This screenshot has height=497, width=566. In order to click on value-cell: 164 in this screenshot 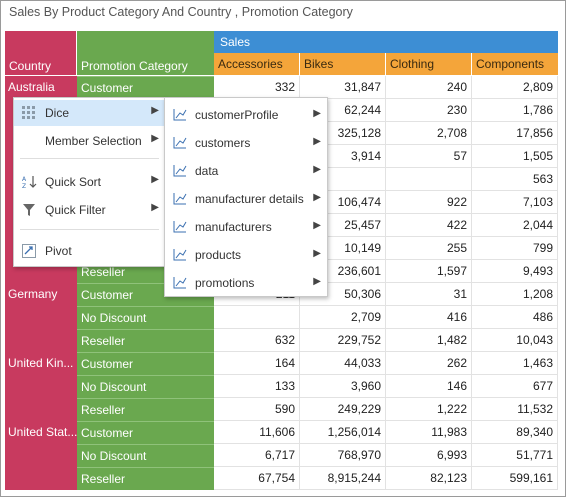, I will do `click(257, 363)`.